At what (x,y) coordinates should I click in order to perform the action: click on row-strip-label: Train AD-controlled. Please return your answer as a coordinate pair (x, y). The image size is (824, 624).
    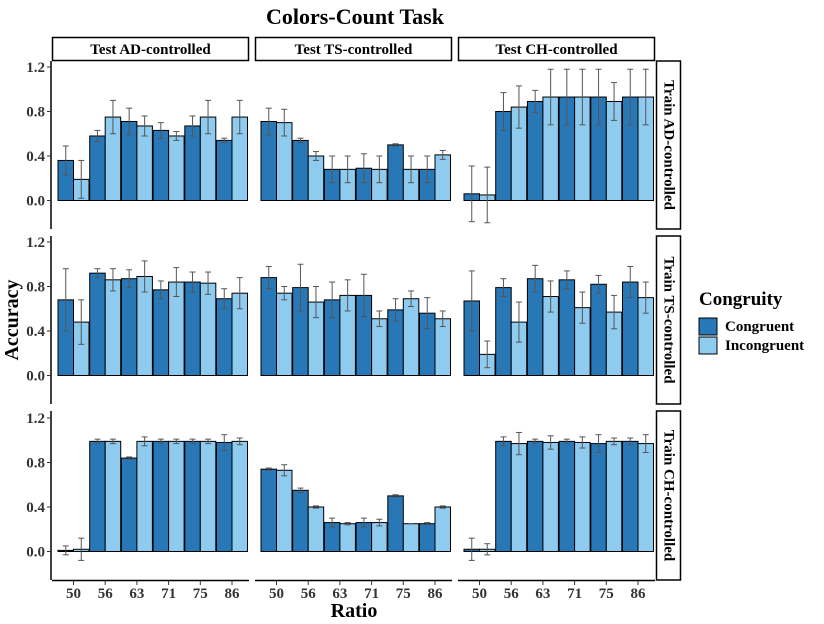
    Looking at the image, I should click on (669, 145).